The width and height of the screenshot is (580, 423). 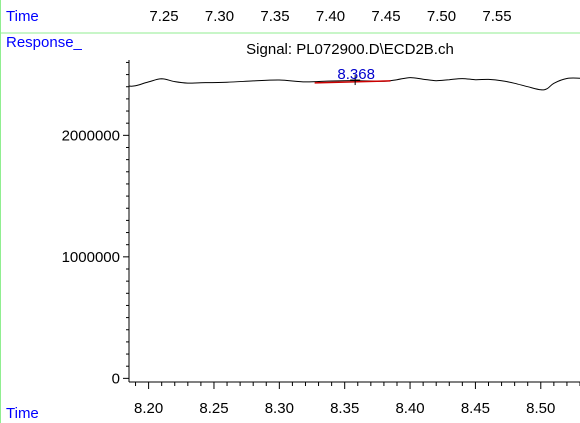 I want to click on y-major-ticks: 0 1000000 2000000, so click(x=95, y=257).